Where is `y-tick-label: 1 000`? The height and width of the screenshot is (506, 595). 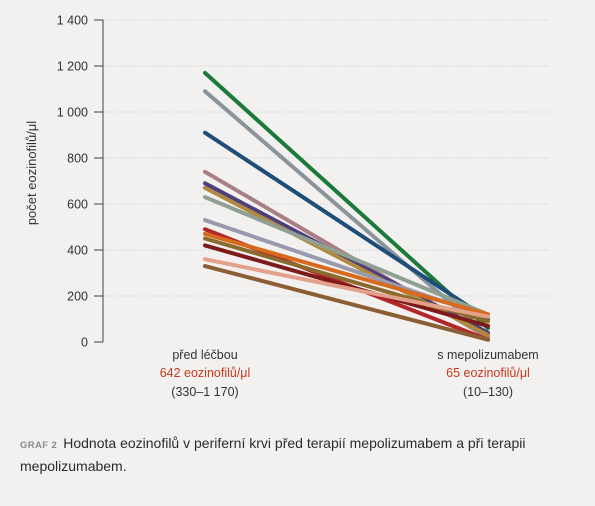
y-tick-label: 1 000 is located at coordinates (72, 113).